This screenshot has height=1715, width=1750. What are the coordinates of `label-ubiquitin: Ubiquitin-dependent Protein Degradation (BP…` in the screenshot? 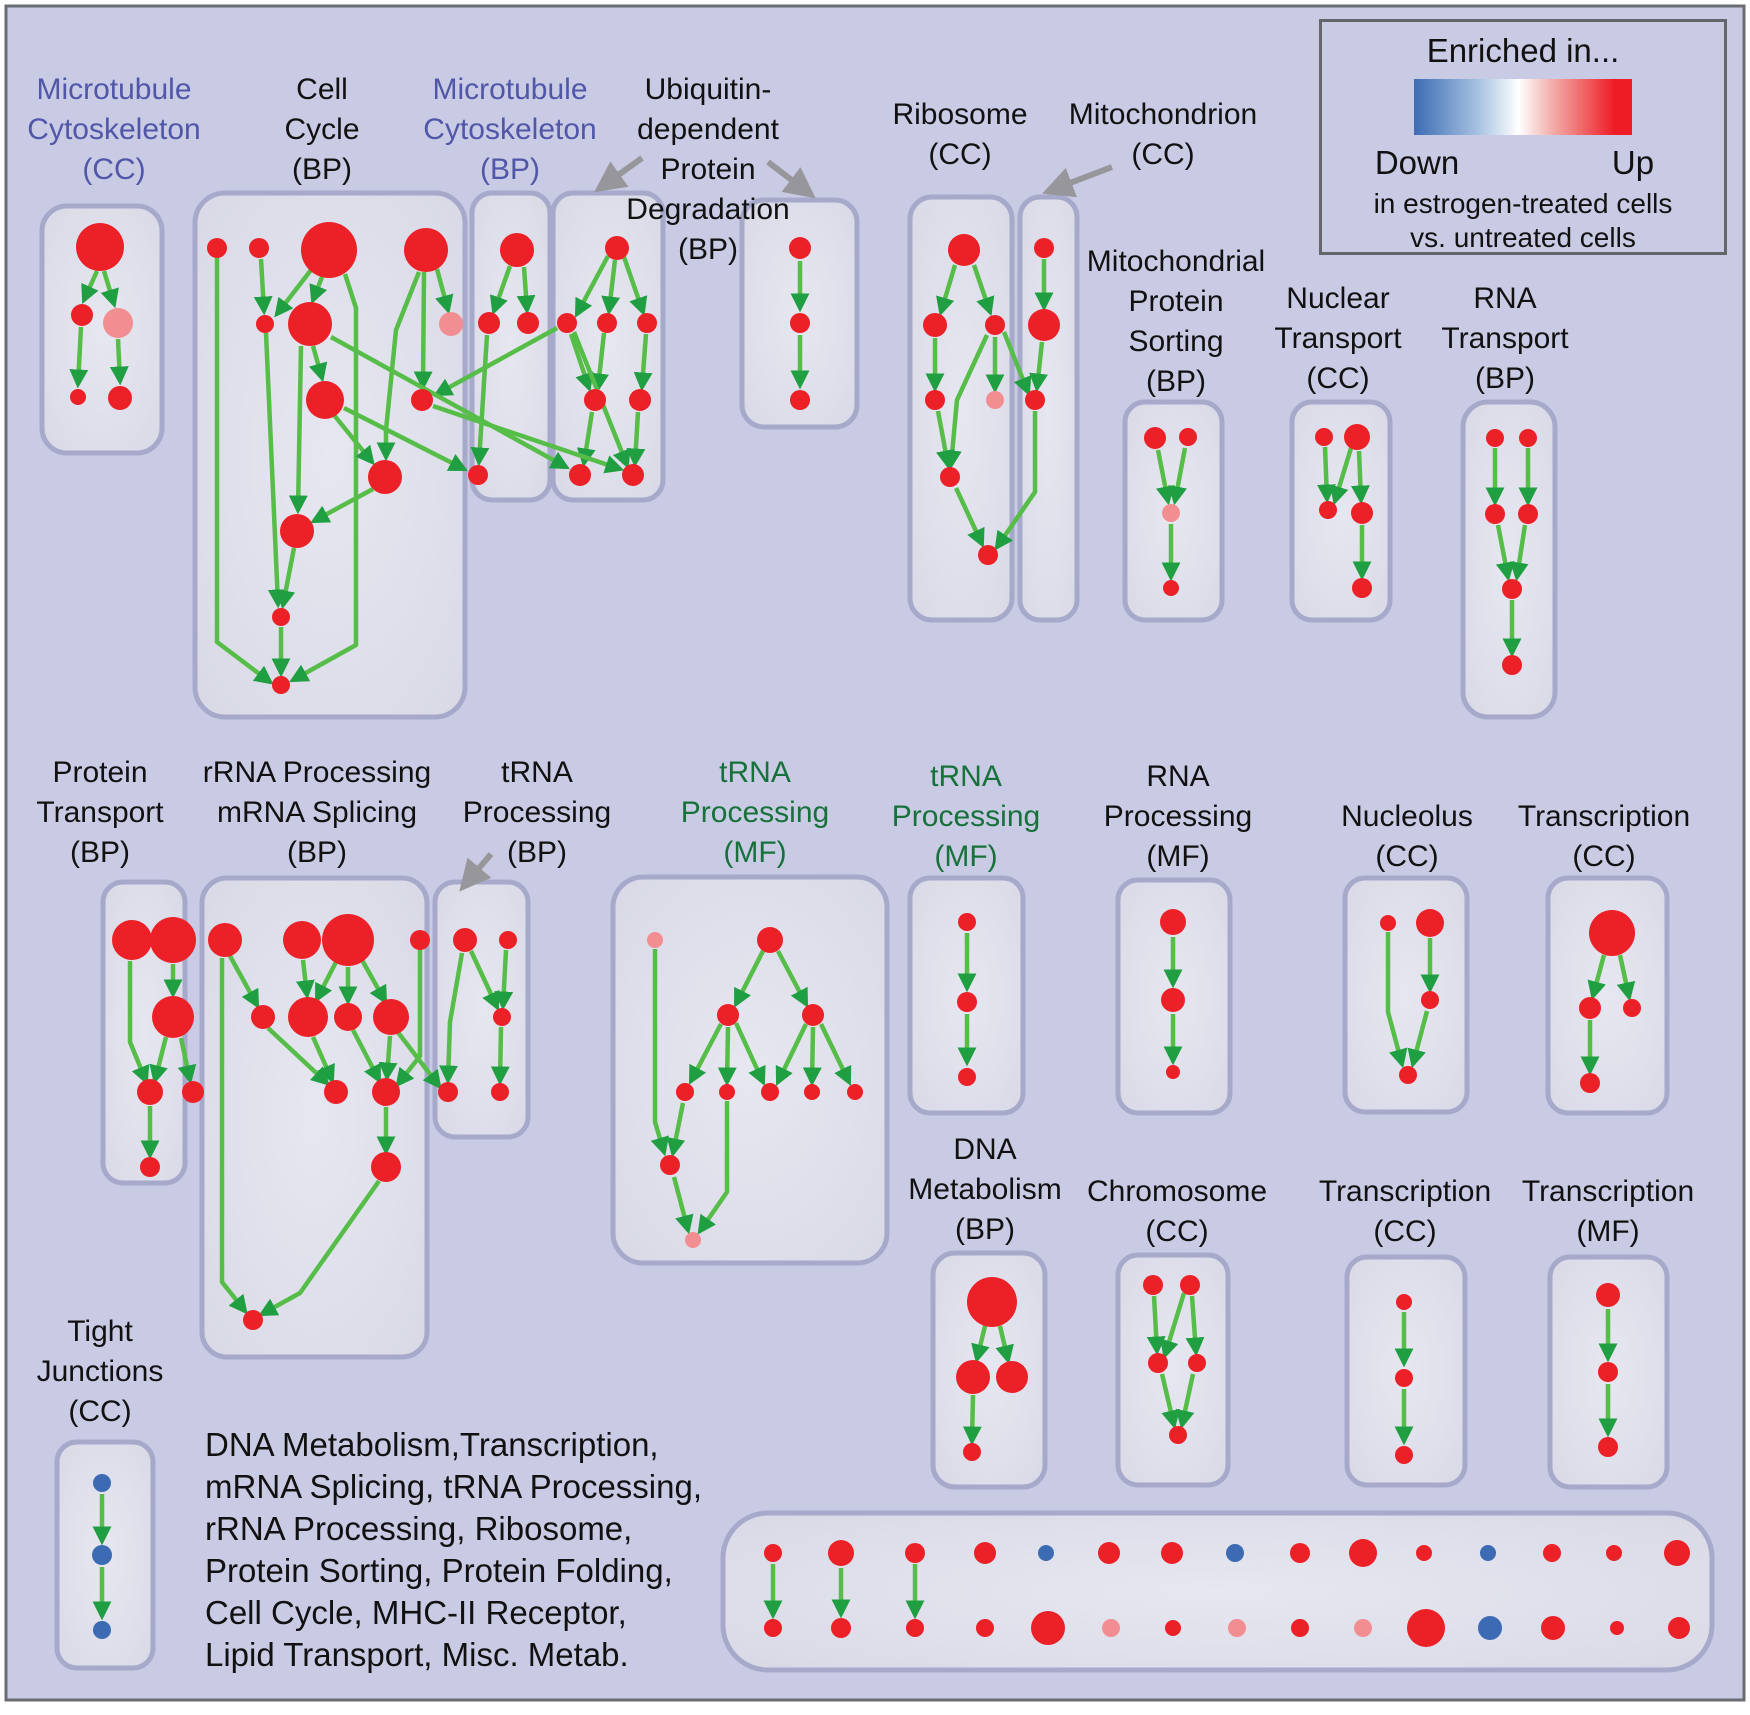 It's located at (707, 170).